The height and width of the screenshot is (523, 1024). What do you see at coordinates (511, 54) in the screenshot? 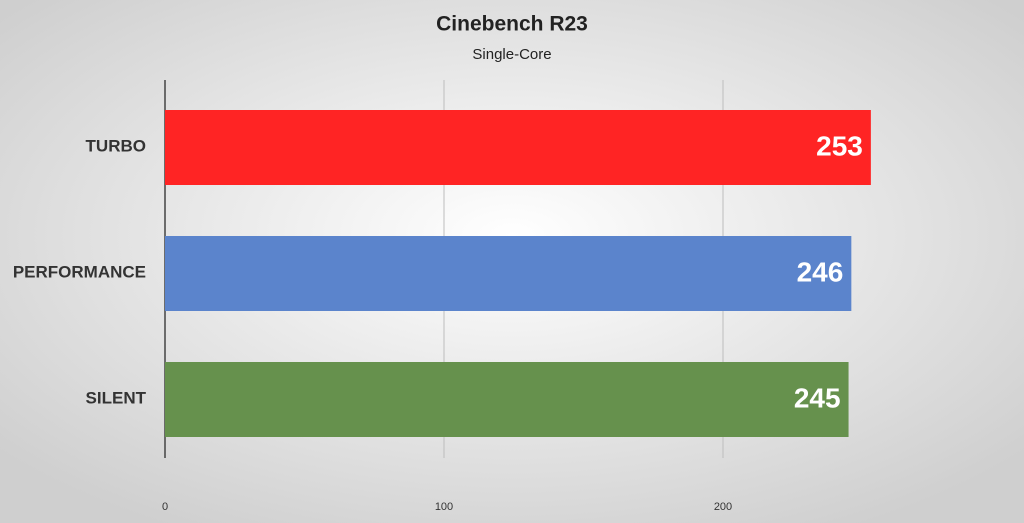
I see `chart-subtitle: Single-Core` at bounding box center [511, 54].